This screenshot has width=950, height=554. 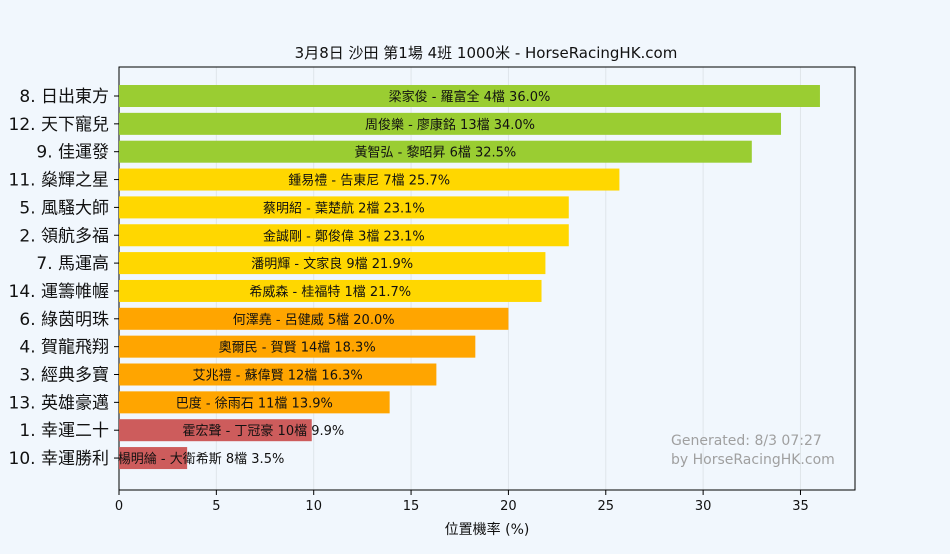 I want to click on category-label: 6. 綠茵明珠, so click(x=64, y=320).